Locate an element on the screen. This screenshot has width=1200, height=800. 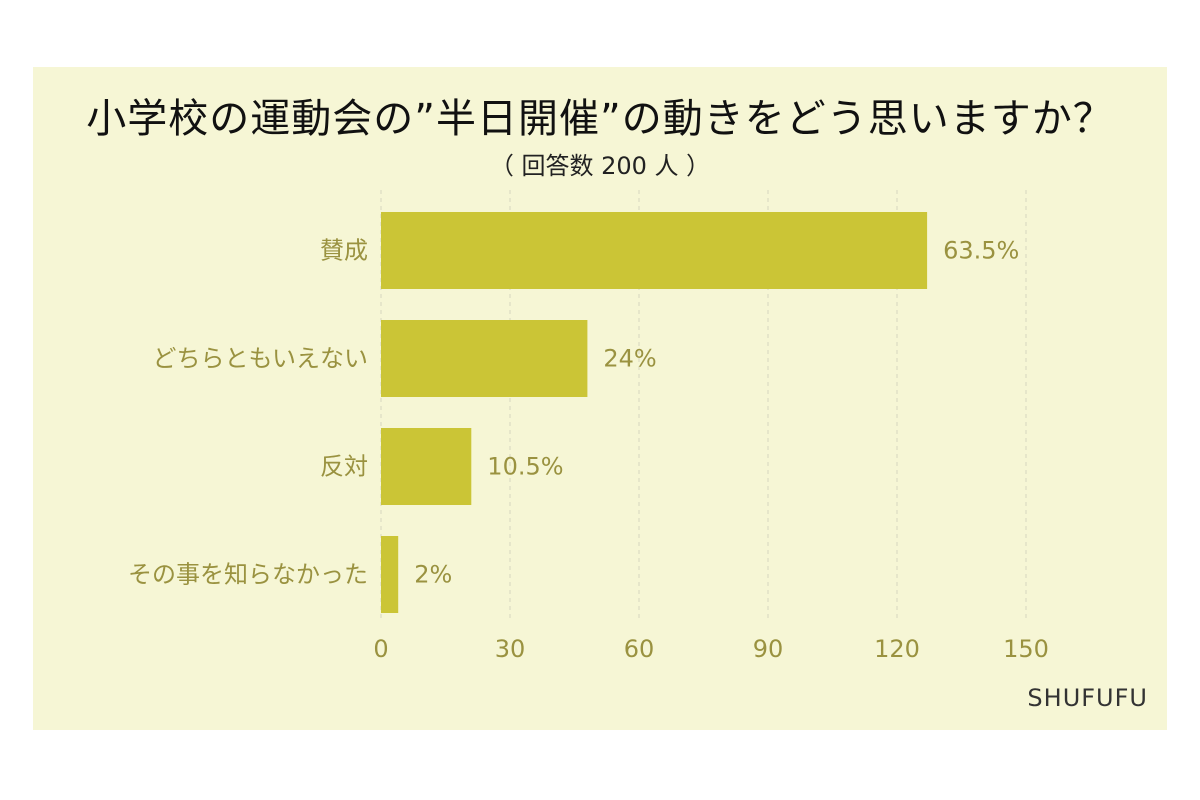
category-label: 賛成 is located at coordinates (344, 251).